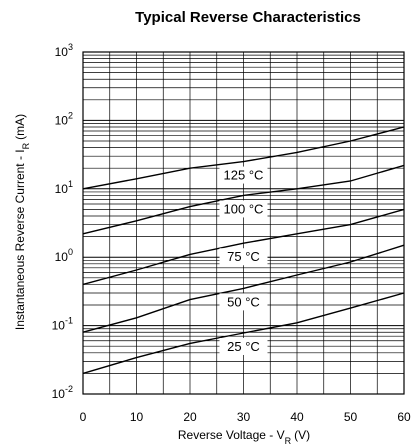 The image size is (412, 444). I want to click on y-tick-label: 10⁻², so click(62, 392).